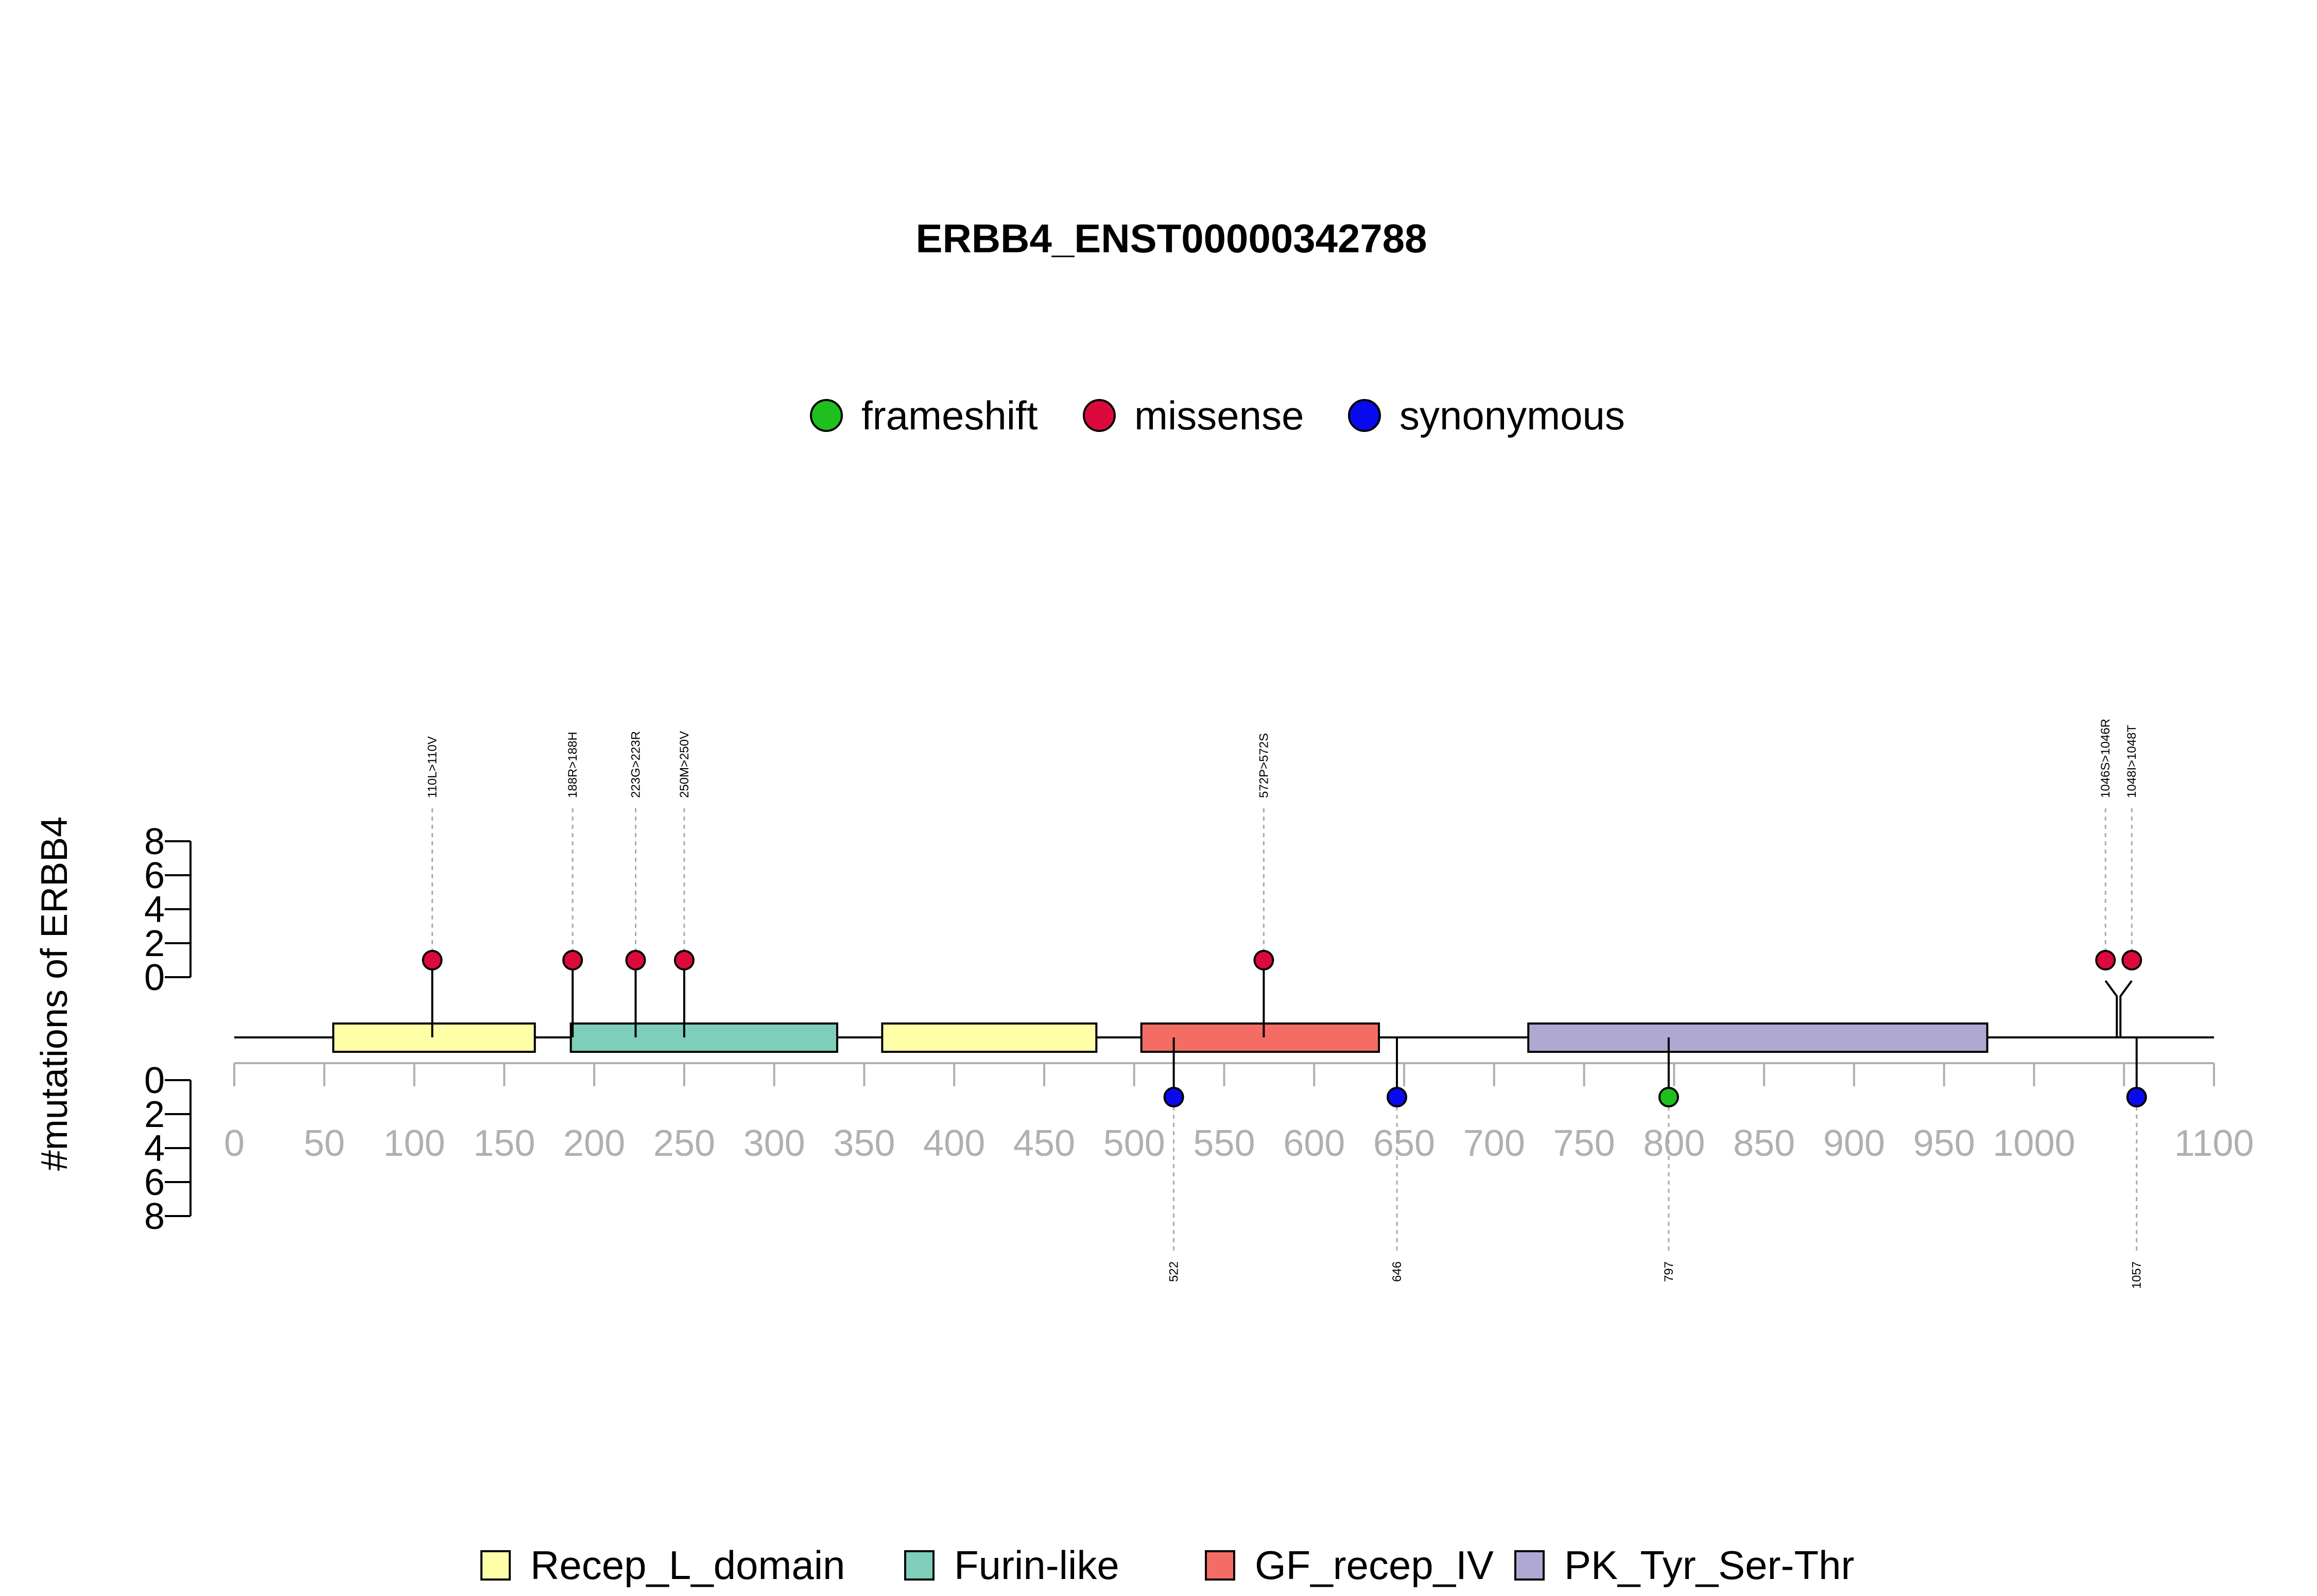 This screenshot has height=1596, width=2317. I want to click on legend-Recep_L_domain-swatch, so click(495, 1565).